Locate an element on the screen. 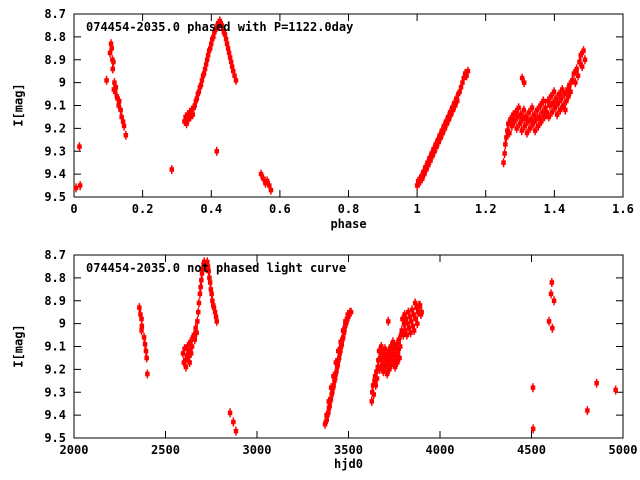  x-tick-label: 1.6 is located at coordinates (623, 209).